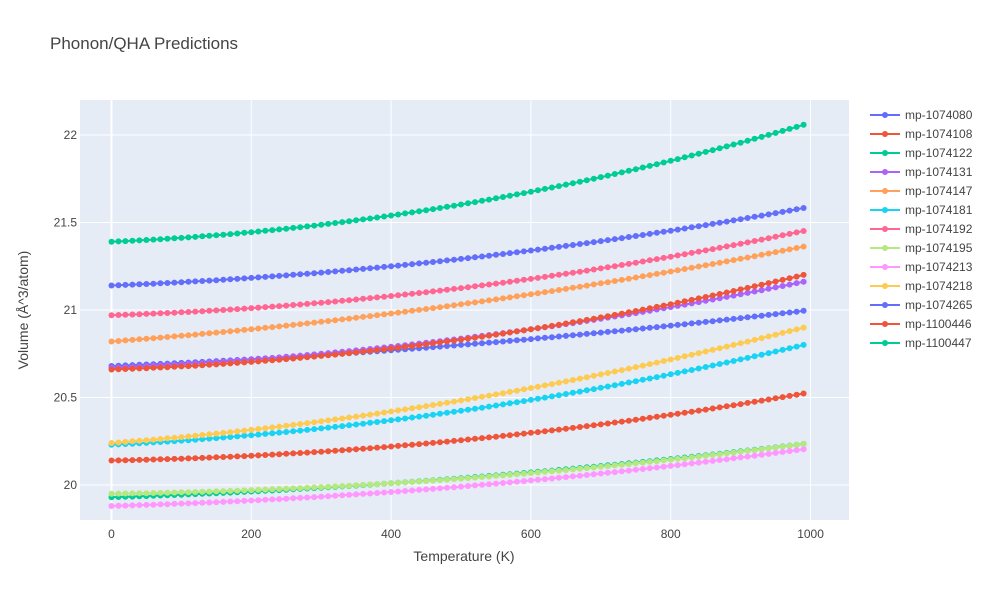  I want to click on x-tick-label: 0, so click(111, 534).